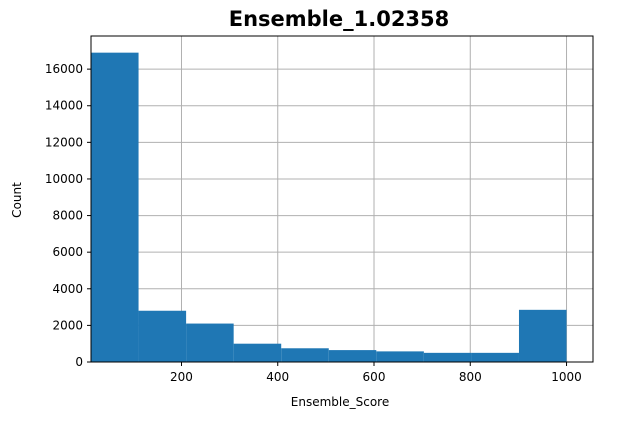  Describe the element at coordinates (470, 377) in the screenshot. I see `x-tick-label: 800` at that location.